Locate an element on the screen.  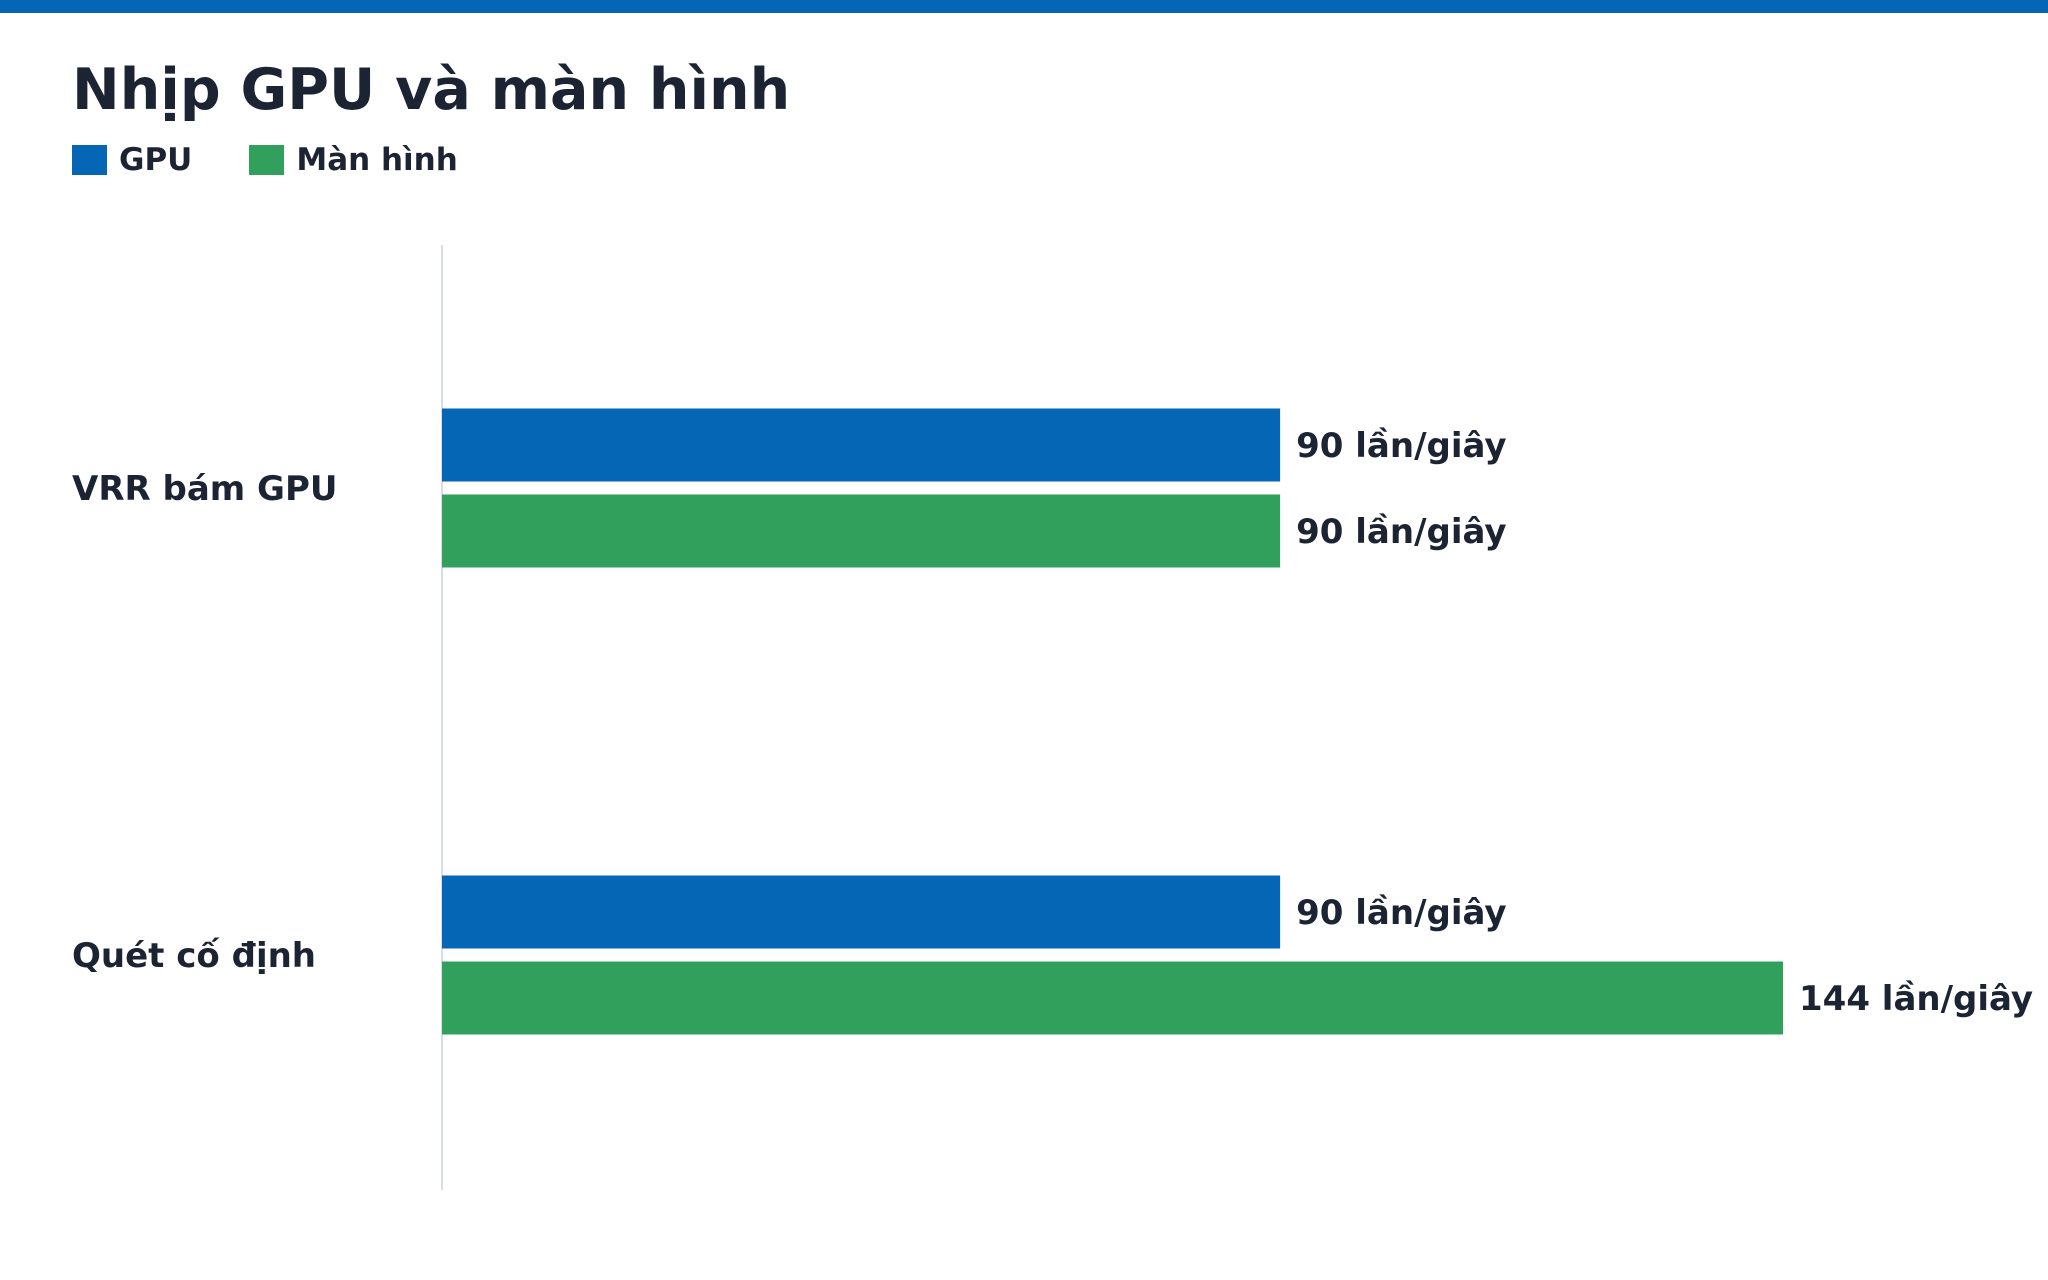
legend-swatch-gpu is located at coordinates (89, 160).